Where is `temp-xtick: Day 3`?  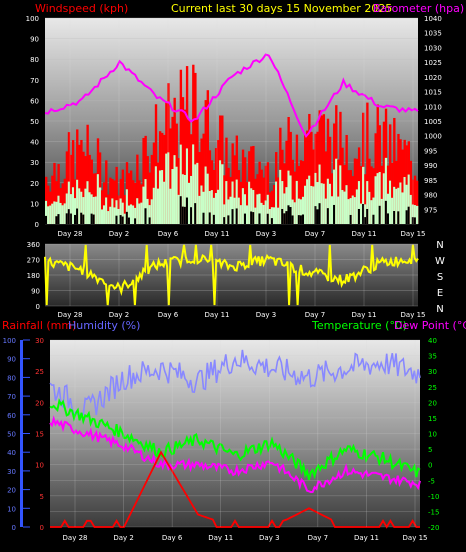
temp-xtick: Day 3 is located at coordinates (269, 538).